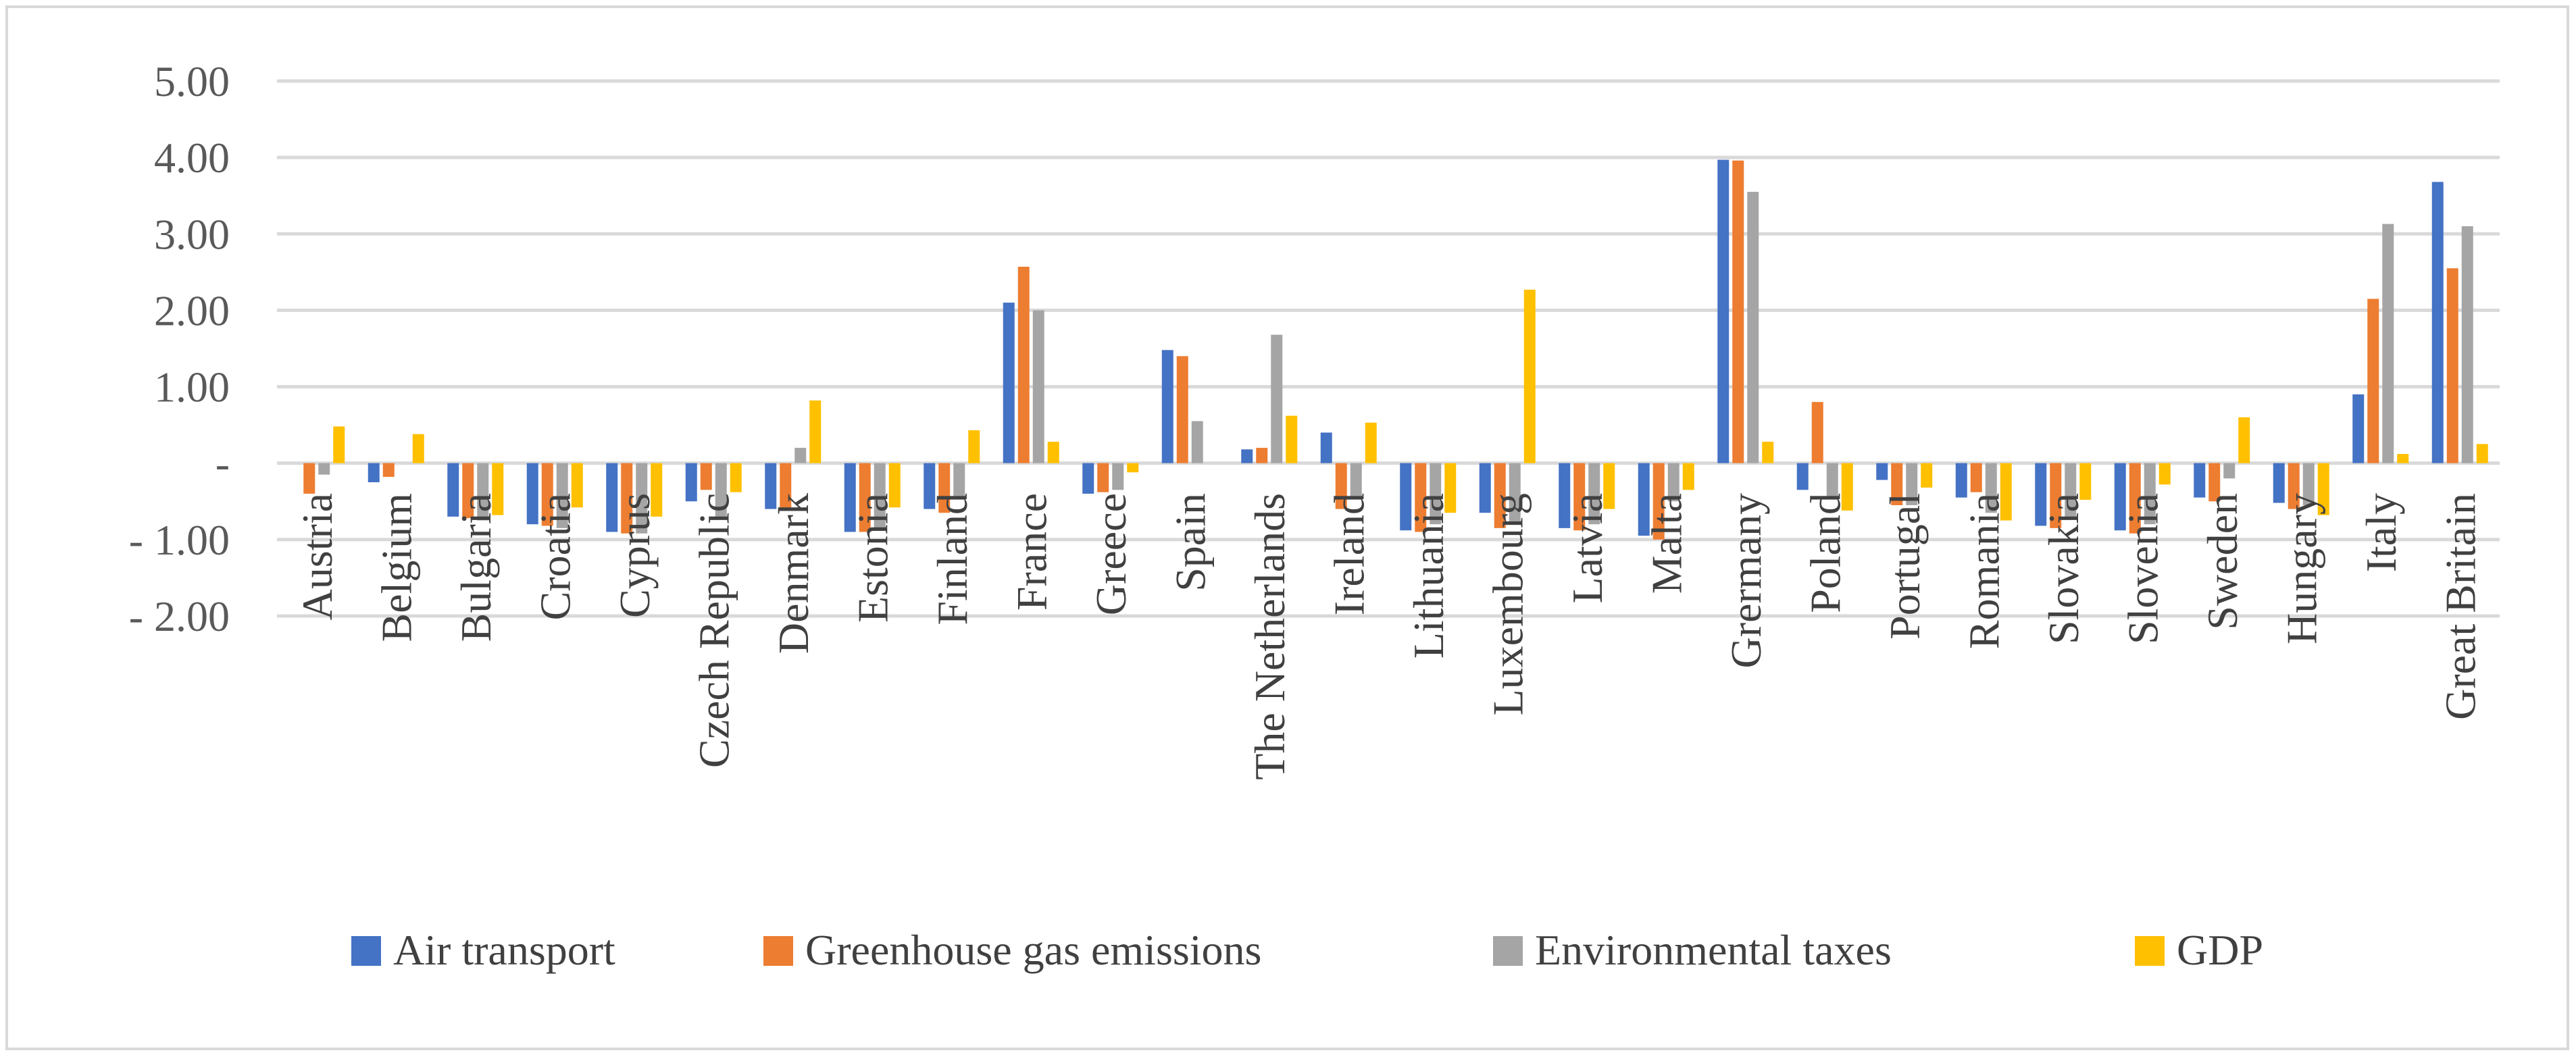 Image resolution: width=2576 pixels, height=1057 pixels. What do you see at coordinates (1033, 950) in the screenshot?
I see `legend-label: Greenhouse gas emissions` at bounding box center [1033, 950].